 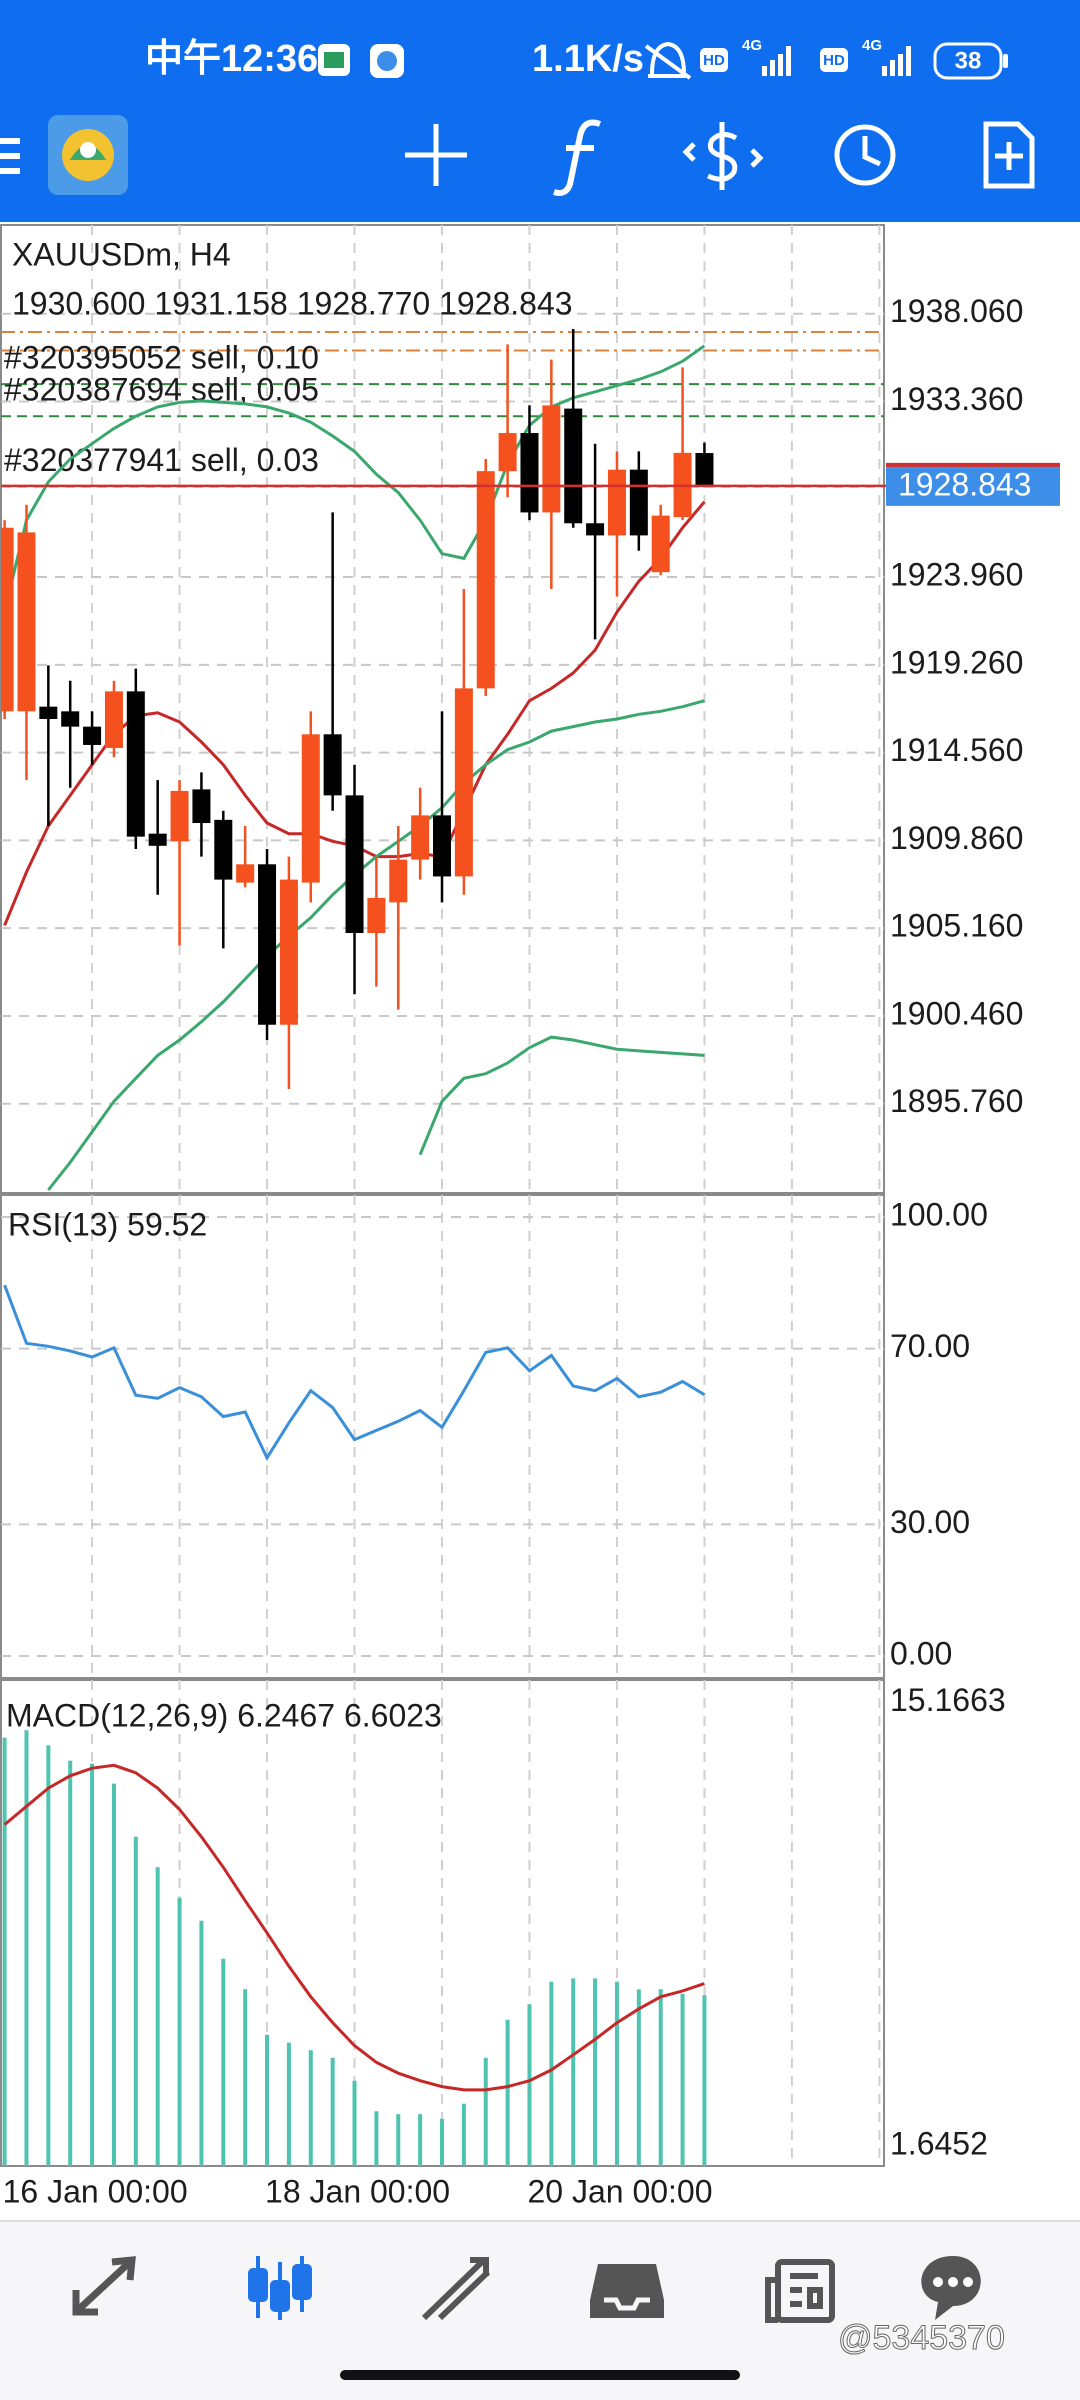 What do you see at coordinates (1005, 61) in the screenshot?
I see `battery-tip` at bounding box center [1005, 61].